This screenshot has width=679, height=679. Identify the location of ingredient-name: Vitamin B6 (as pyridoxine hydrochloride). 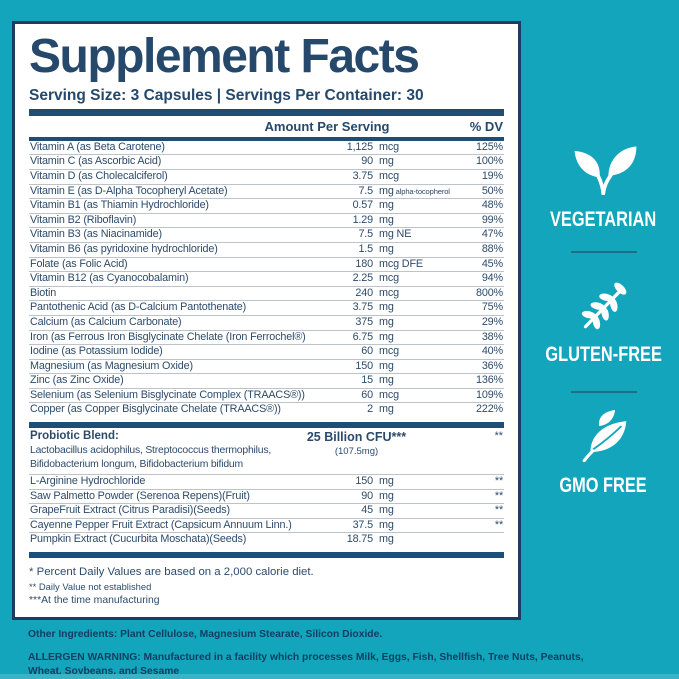
(124, 248).